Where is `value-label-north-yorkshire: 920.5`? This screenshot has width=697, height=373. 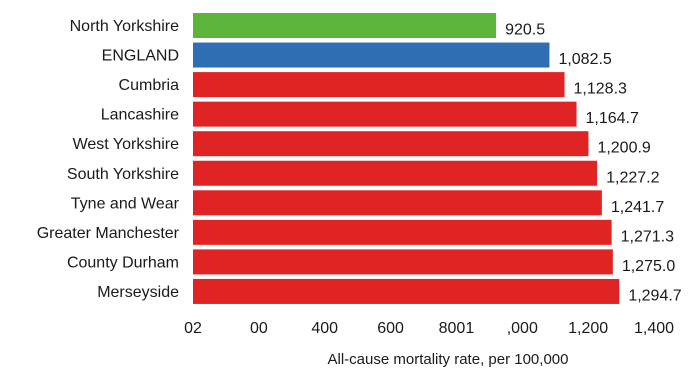
value-label-north-yorkshire: 920.5 is located at coordinates (525, 30).